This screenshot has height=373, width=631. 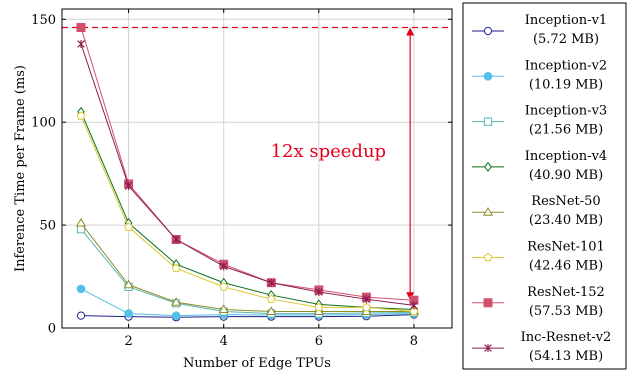 I want to click on y-tick-label: 150, so click(x=43, y=20).